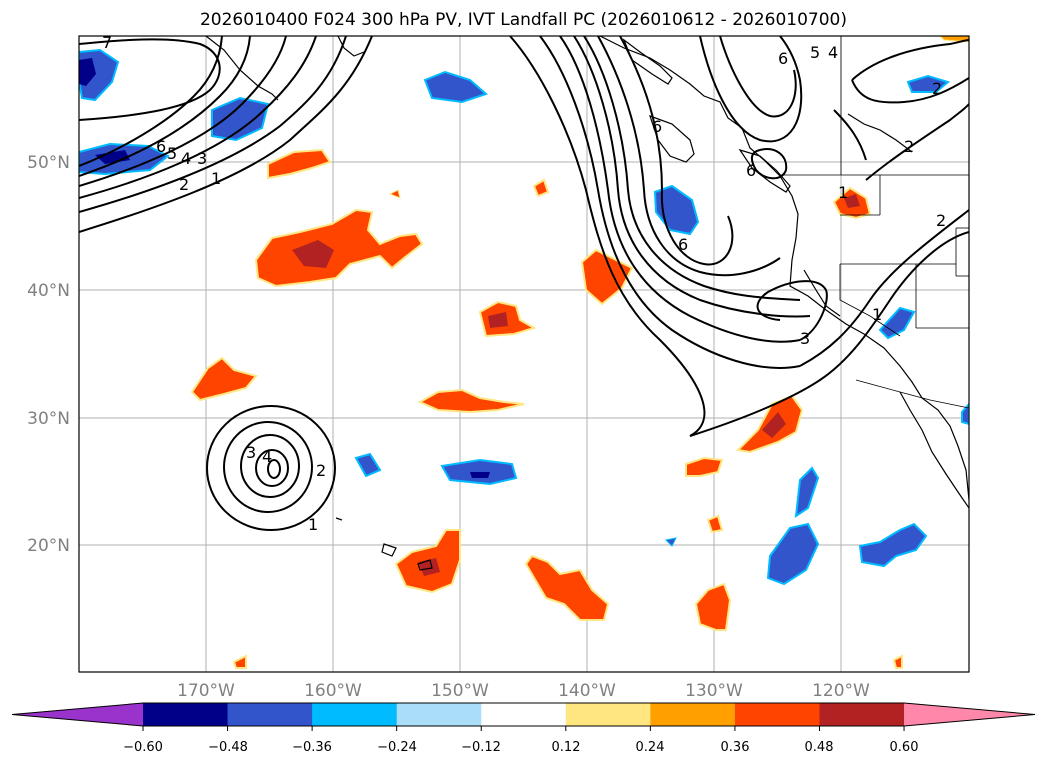 The image size is (1047, 765). Describe the element at coordinates (333, 691) in the screenshot. I see `lon-tick: 160°W` at that location.